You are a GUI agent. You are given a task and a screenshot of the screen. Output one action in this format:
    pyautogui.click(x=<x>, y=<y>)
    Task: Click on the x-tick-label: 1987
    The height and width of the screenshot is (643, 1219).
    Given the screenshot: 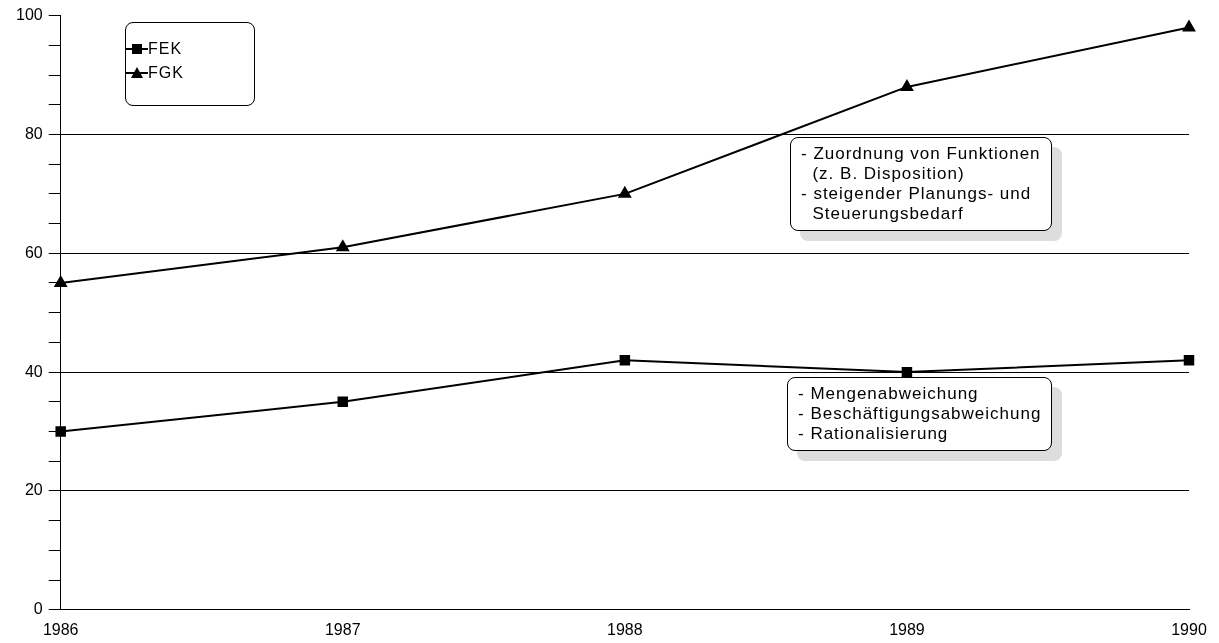 What is the action you would take?
    pyautogui.click(x=342, y=629)
    